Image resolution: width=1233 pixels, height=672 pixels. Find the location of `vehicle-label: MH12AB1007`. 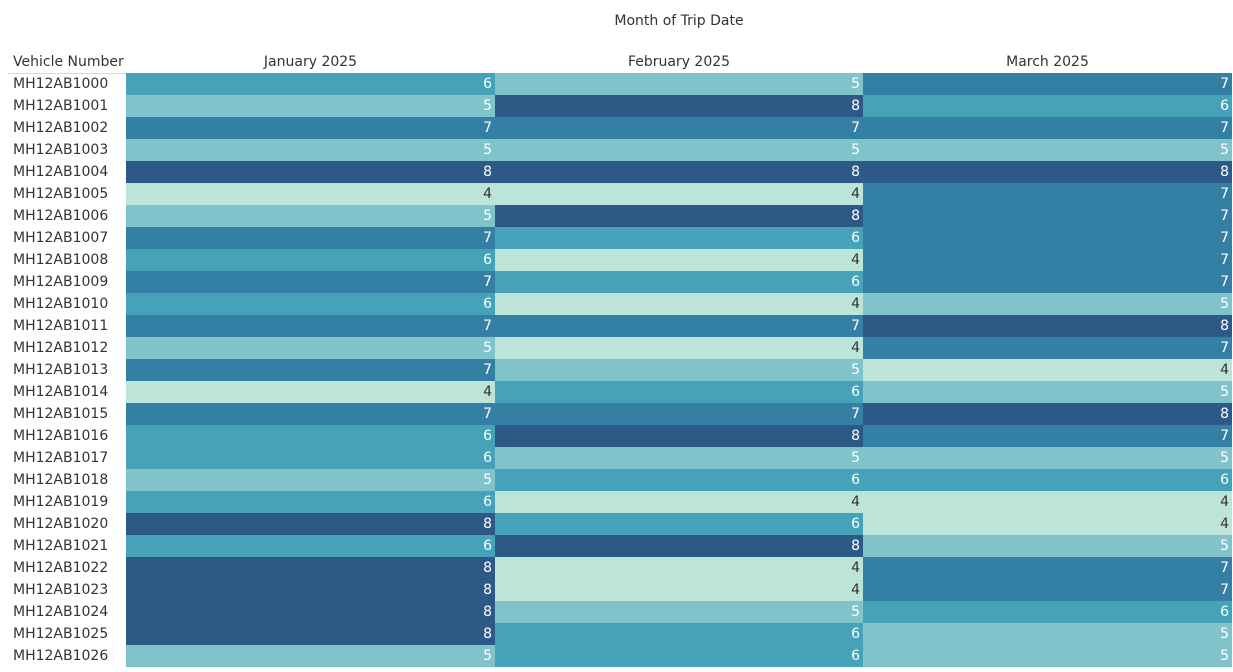

vehicle-label: MH12AB1007 is located at coordinates (61, 238).